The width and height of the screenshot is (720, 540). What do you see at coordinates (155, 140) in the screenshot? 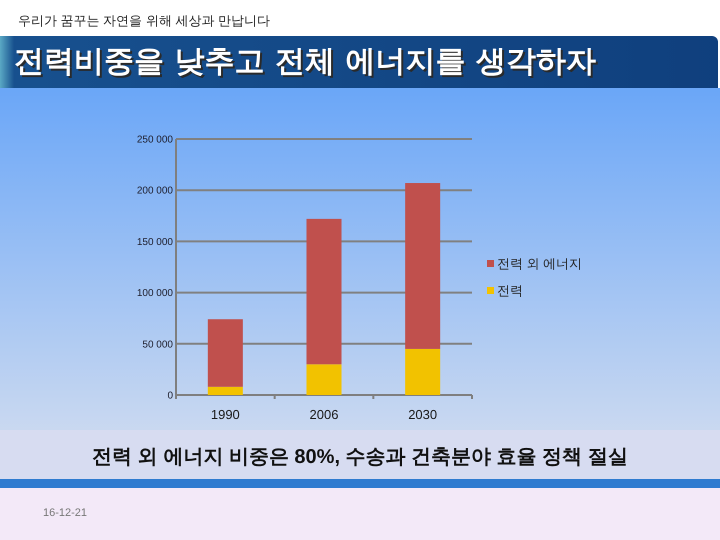
I see `y-tick-label: 250 000` at bounding box center [155, 140].